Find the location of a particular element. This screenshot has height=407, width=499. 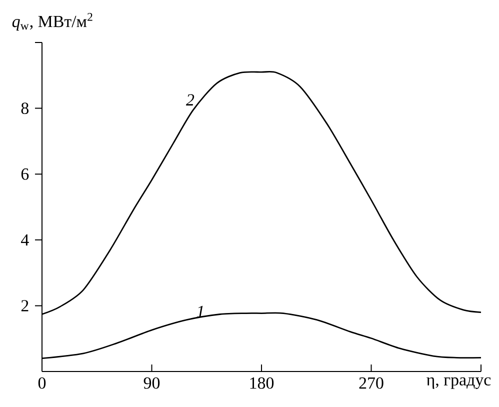

y-tick-label: 6 is located at coordinates (25, 174).